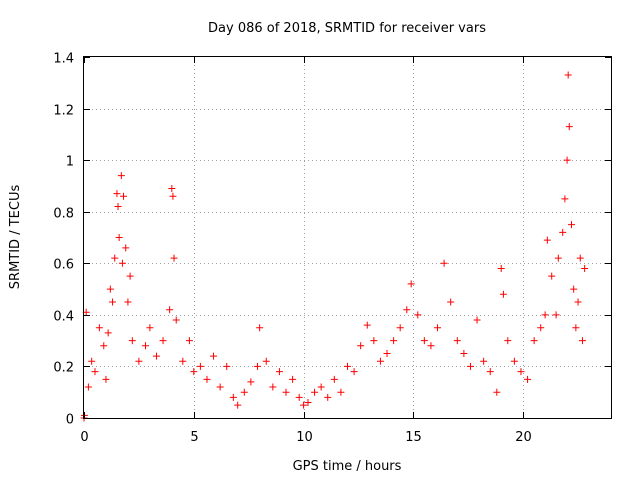 The height and width of the screenshot is (480, 640). I want to click on x-axis-label: GPS time / hours, so click(347, 466).